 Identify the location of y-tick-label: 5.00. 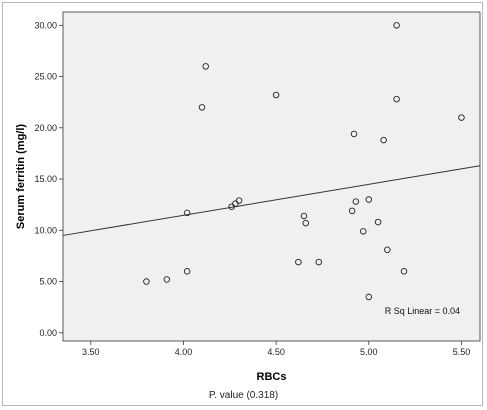
(48, 282).